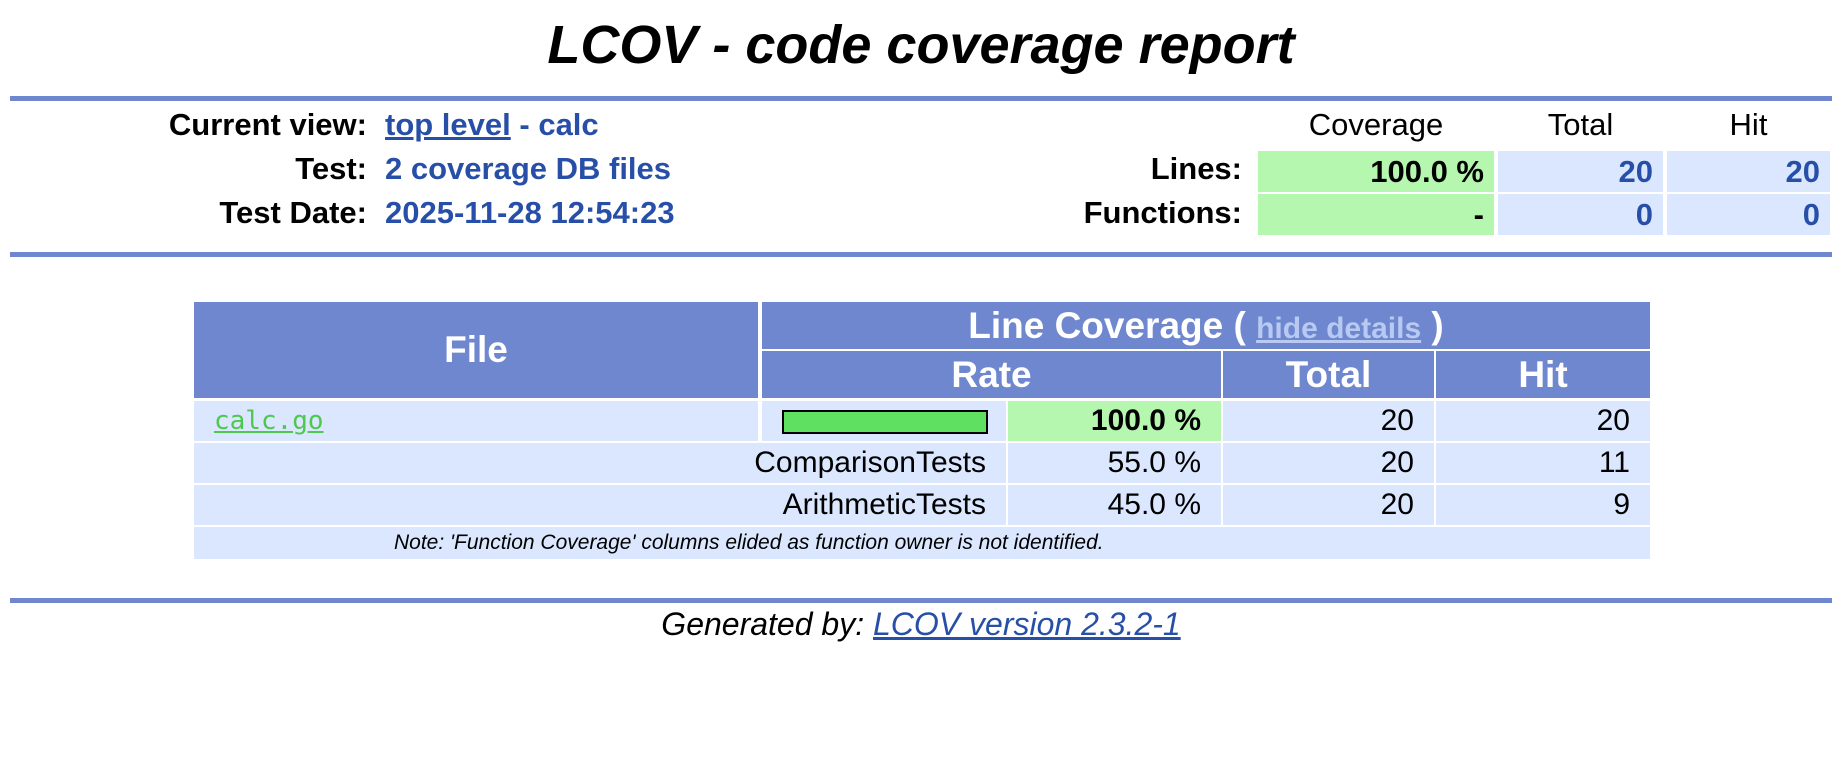  What do you see at coordinates (1580, 214) in the screenshot?
I see `total: 0` at bounding box center [1580, 214].